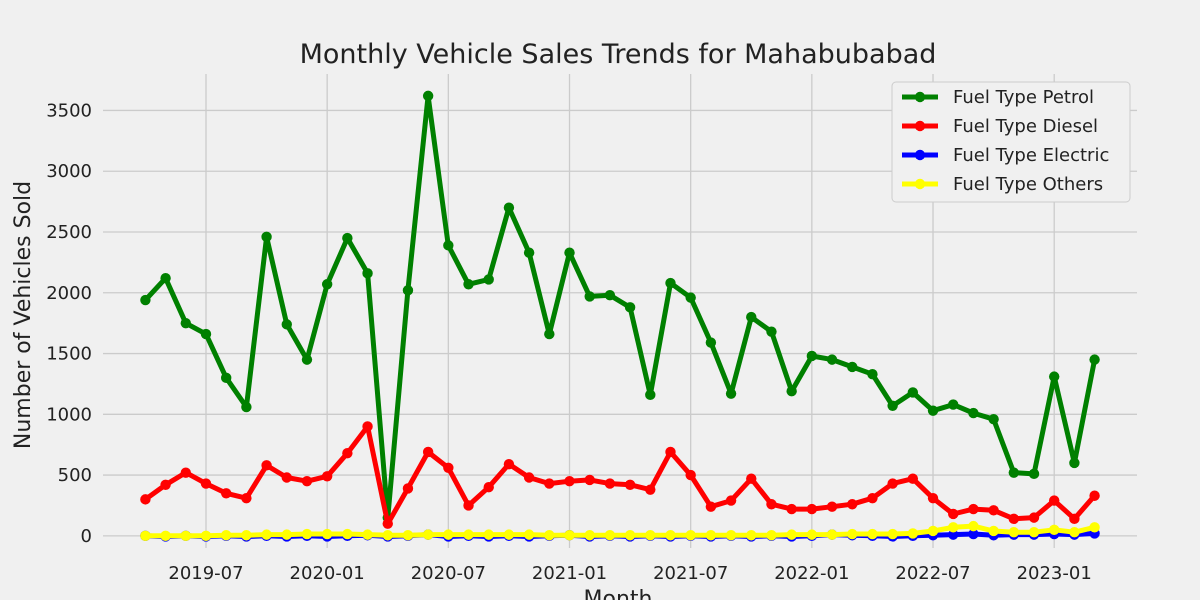 This screenshot has width=1200, height=600. I want to click on y-axis-label: Number of Vehicles Sold, so click(23, 315).